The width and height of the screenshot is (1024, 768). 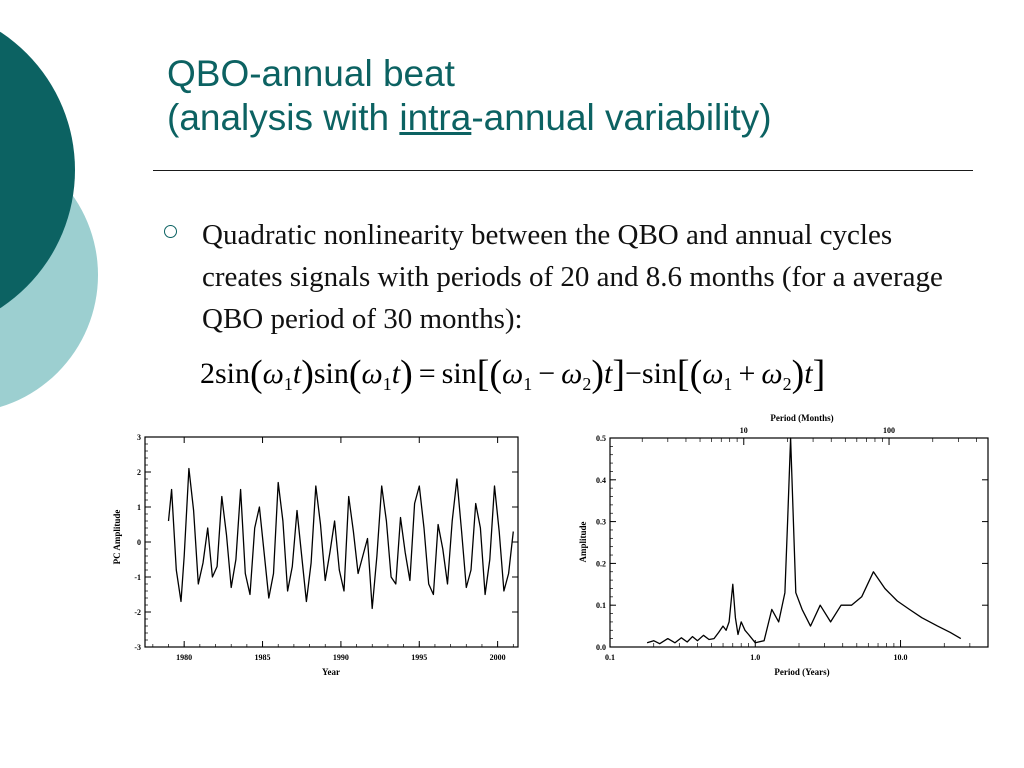 I want to click on eq-plus: +, so click(x=747, y=373).